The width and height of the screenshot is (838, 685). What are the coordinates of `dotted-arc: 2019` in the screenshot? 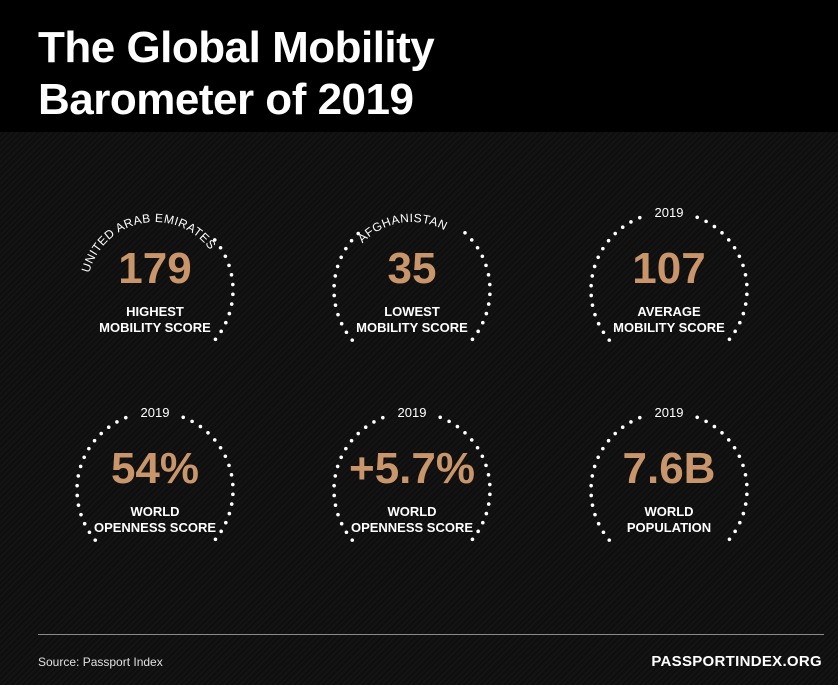 It's located at (669, 473).